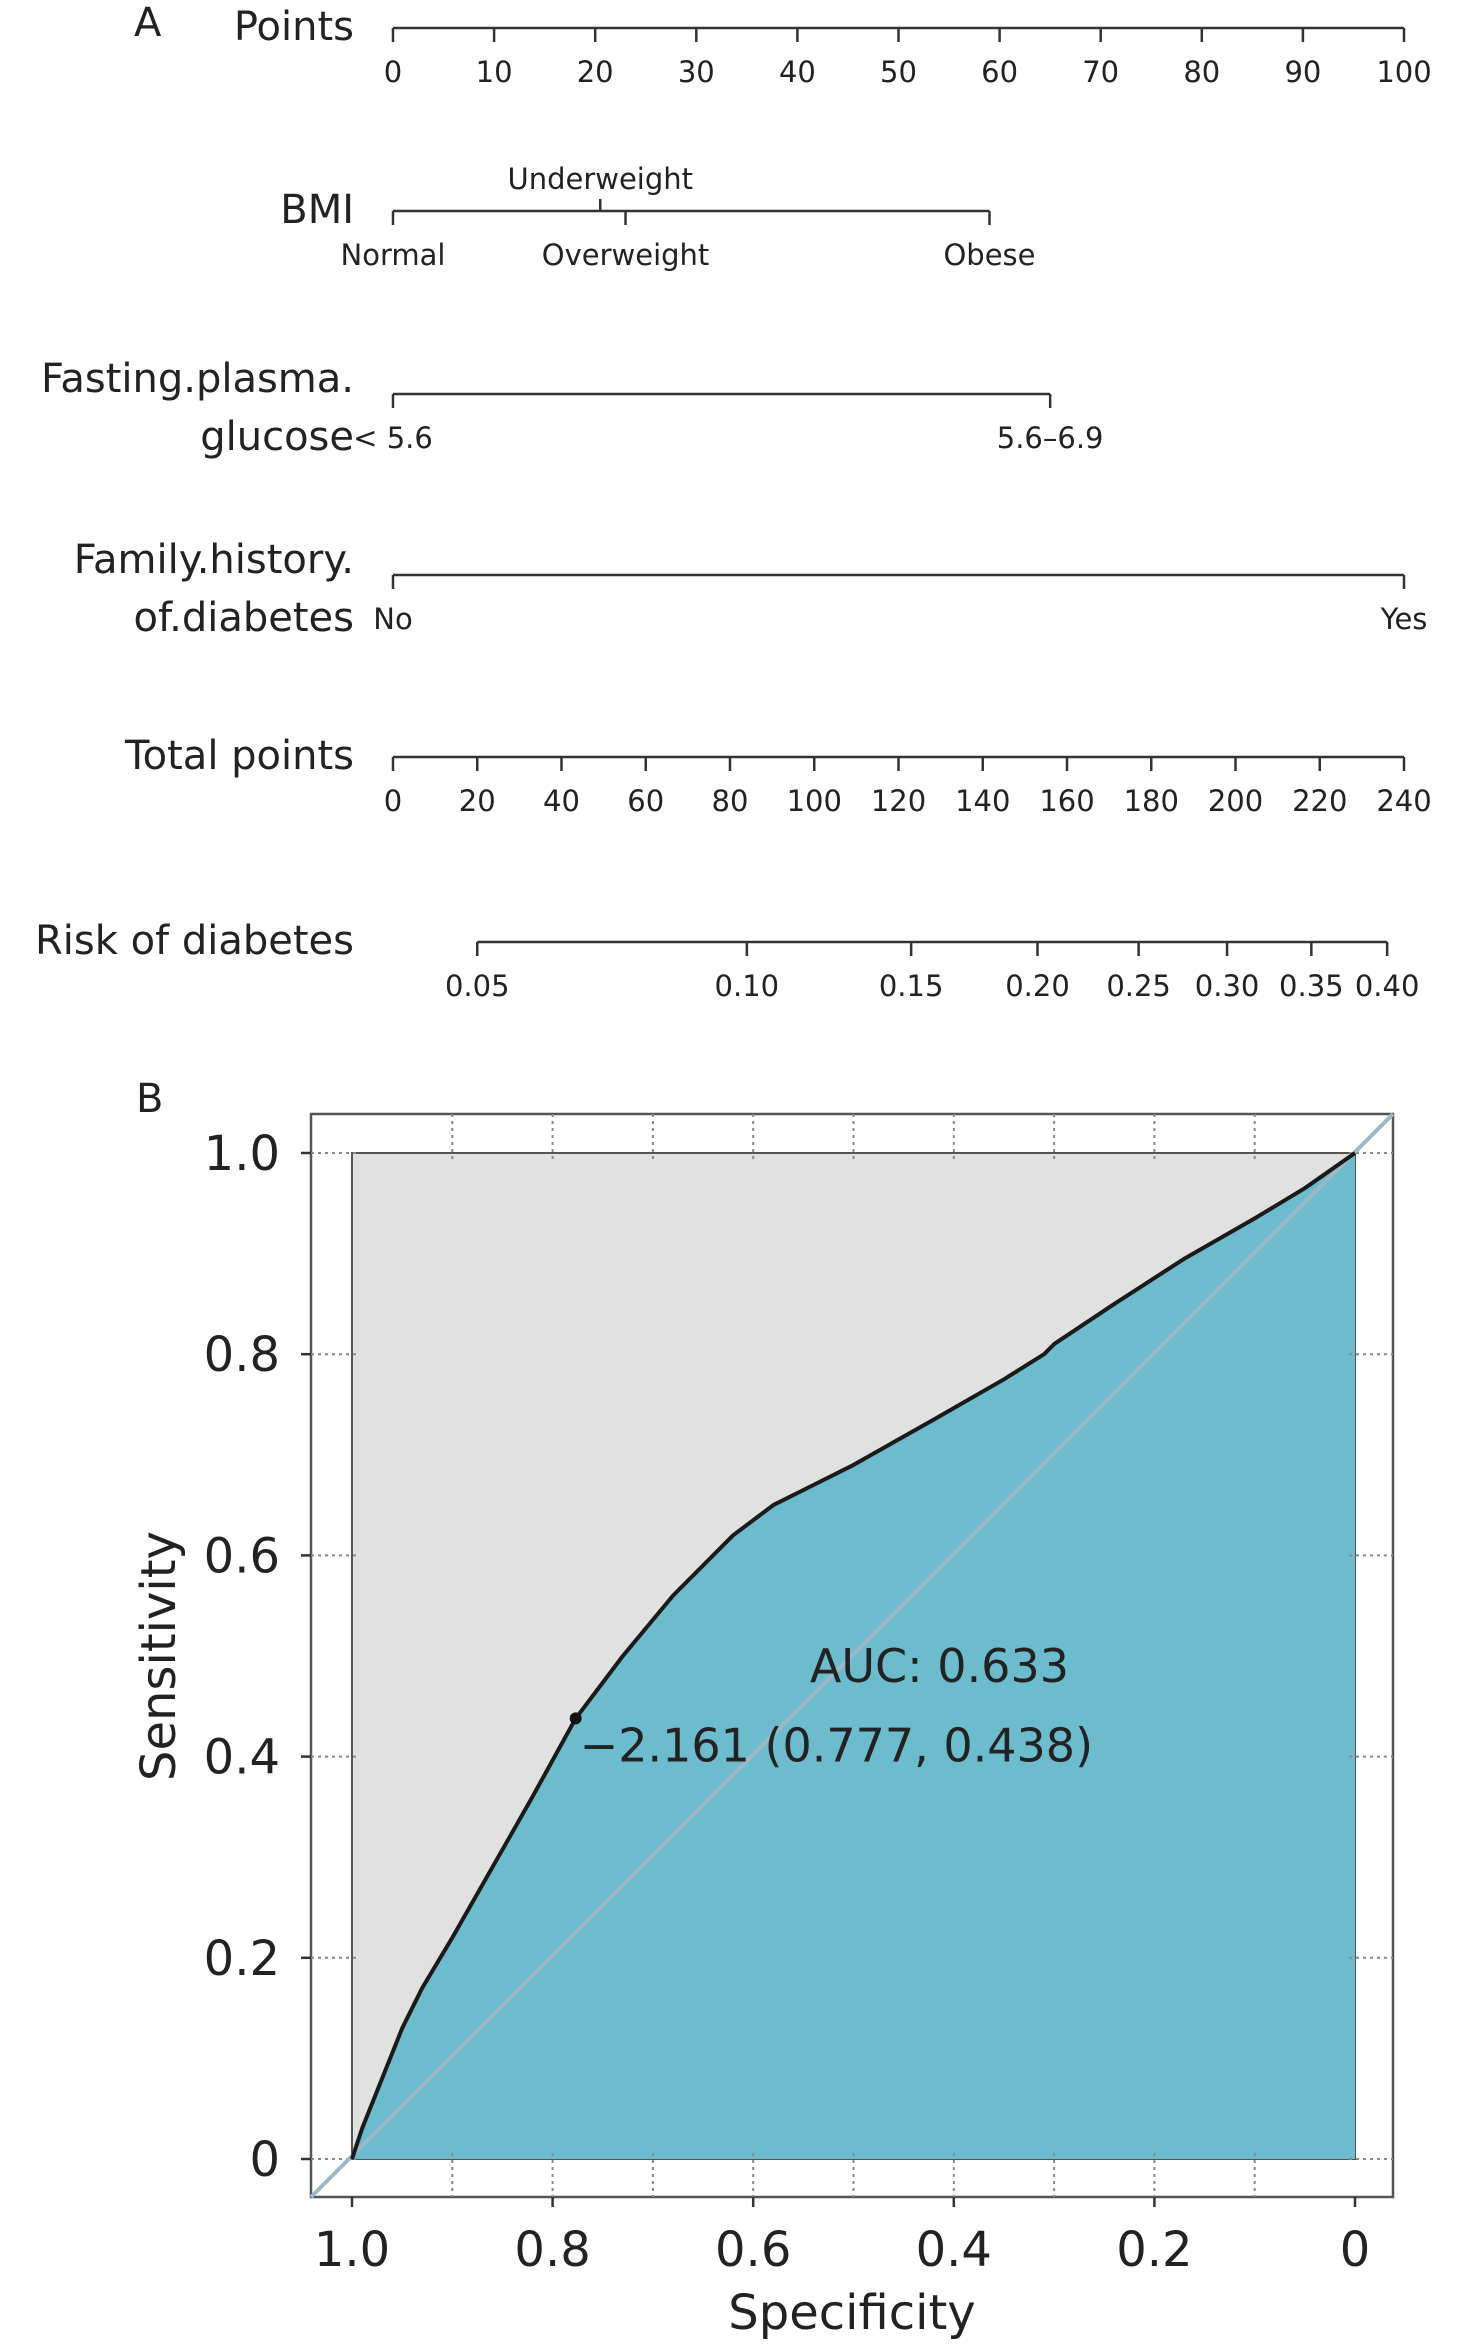 This screenshot has width=1476, height=2347. Describe the element at coordinates (1154, 2250) in the screenshot. I see `x-tick-label: 0.2` at that location.